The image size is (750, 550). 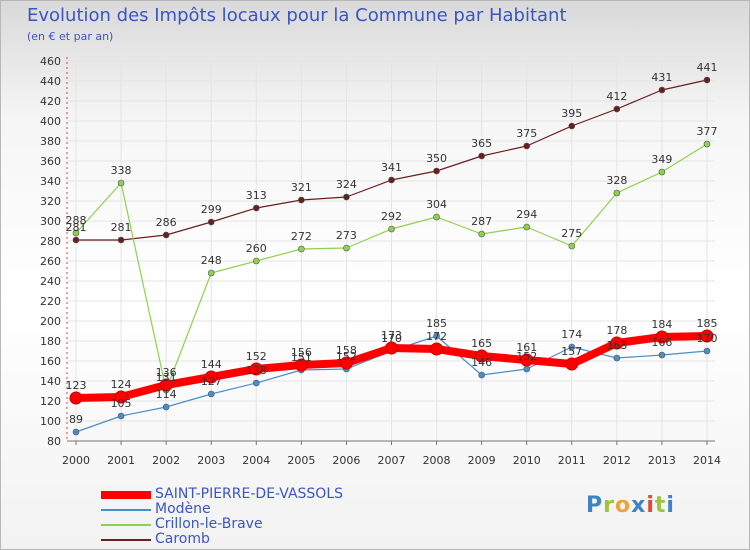 I want to click on data-label-crillon-le-brave: 275, so click(x=571, y=233).